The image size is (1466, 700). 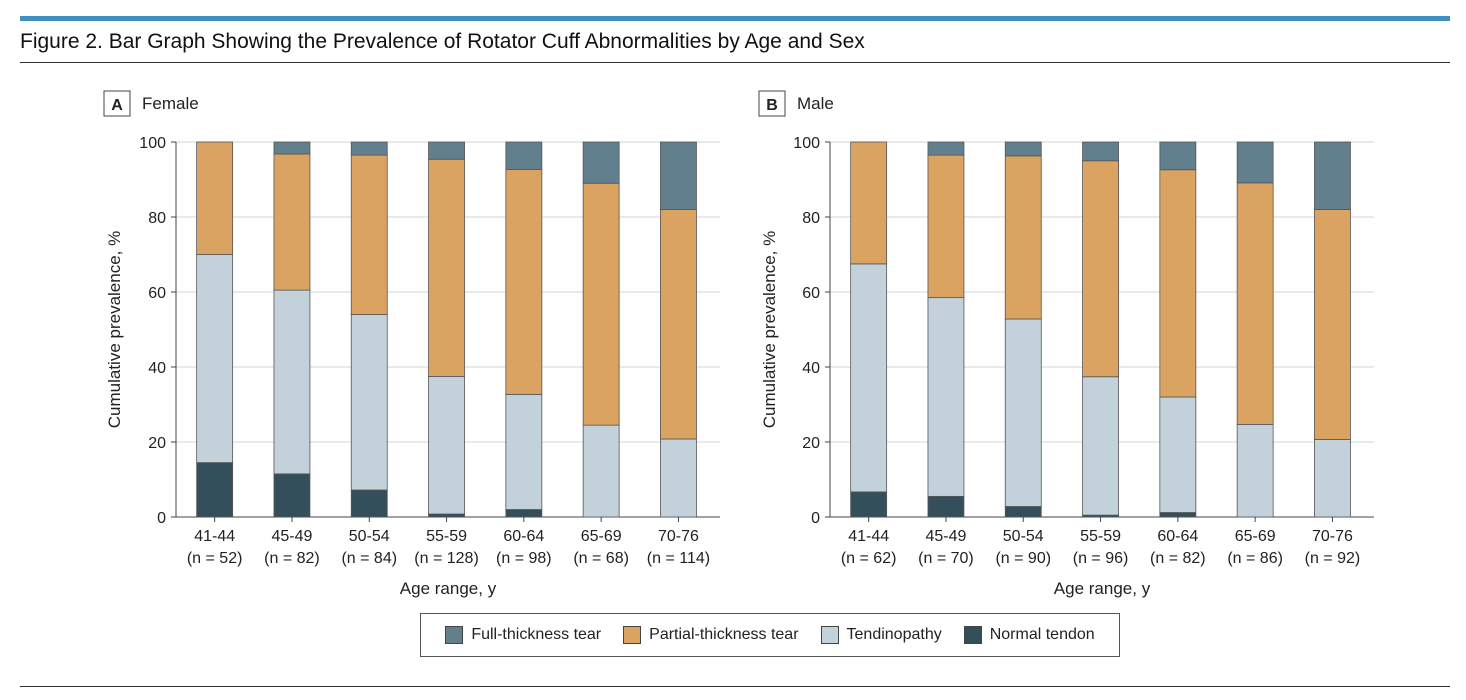 I want to click on legend-label-tendinopathy: Tendinopathy, so click(x=894, y=634).